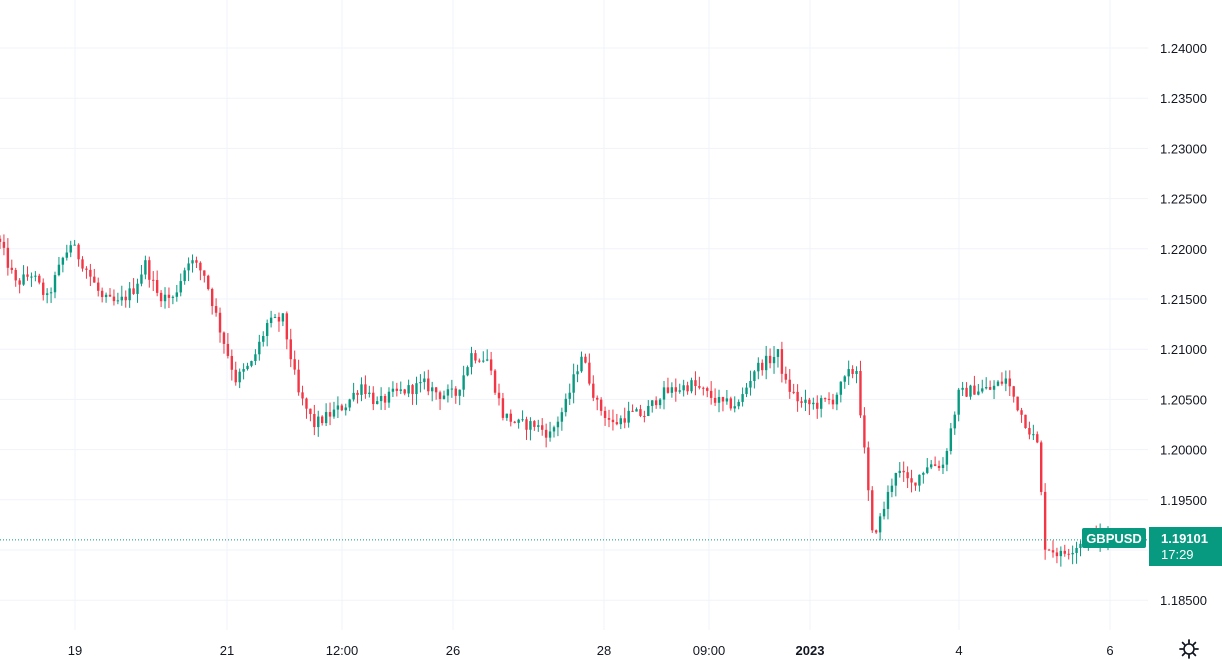 Image resolution: width=1222 pixels, height=660 pixels. Describe the element at coordinates (1189, 649) in the screenshot. I see `settings-gear-icon` at that location.